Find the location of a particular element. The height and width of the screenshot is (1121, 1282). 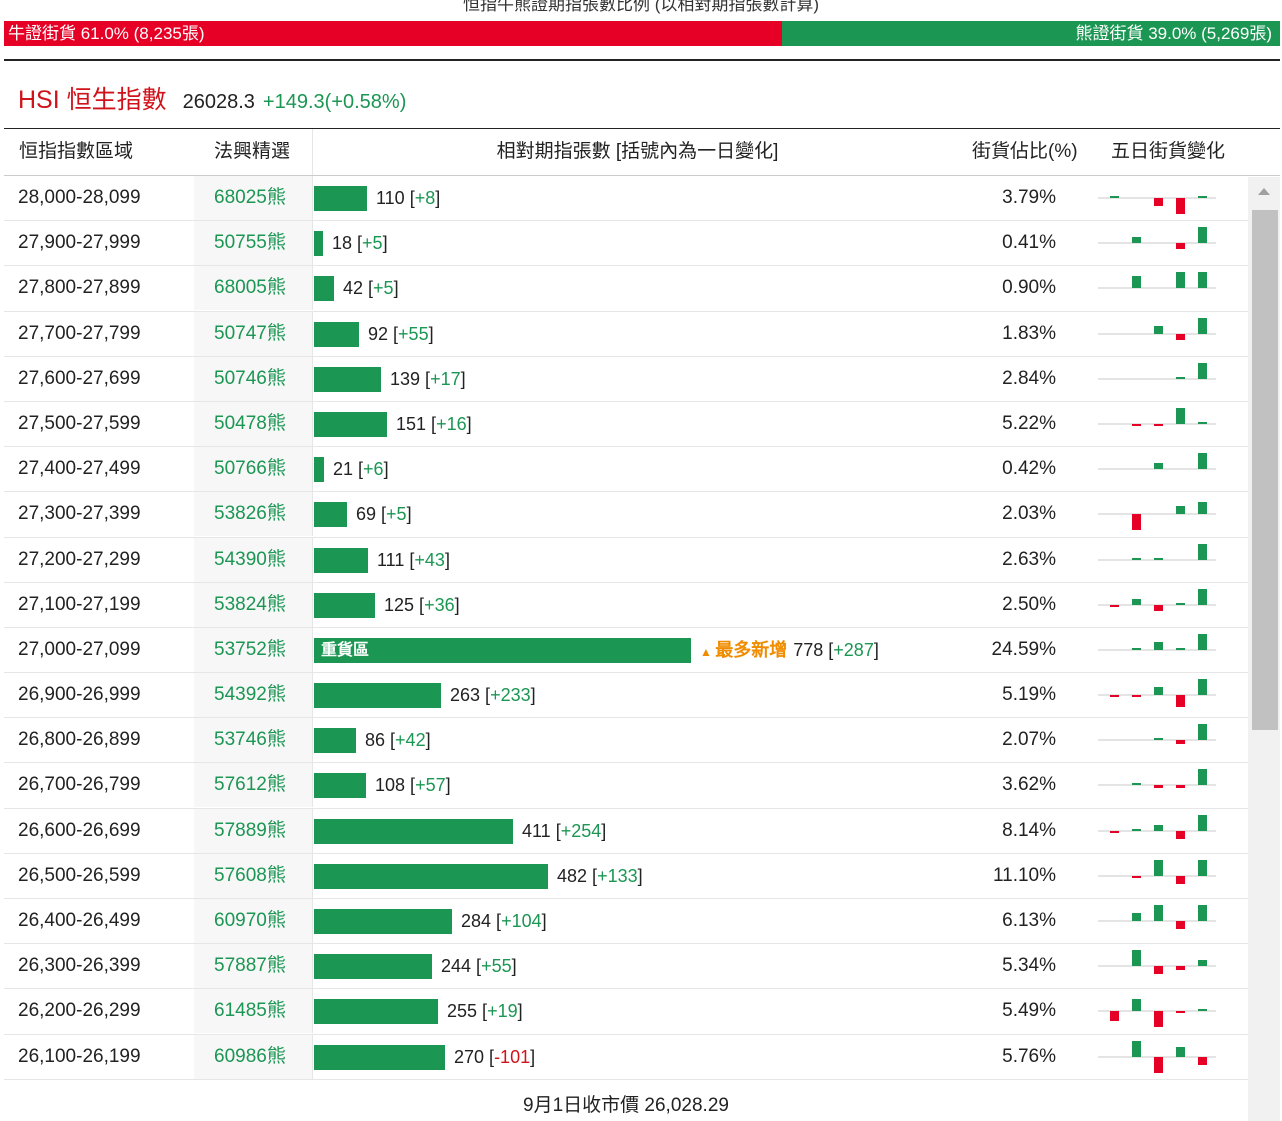

warrant-code-link: 53752熊 is located at coordinates (253, 649).